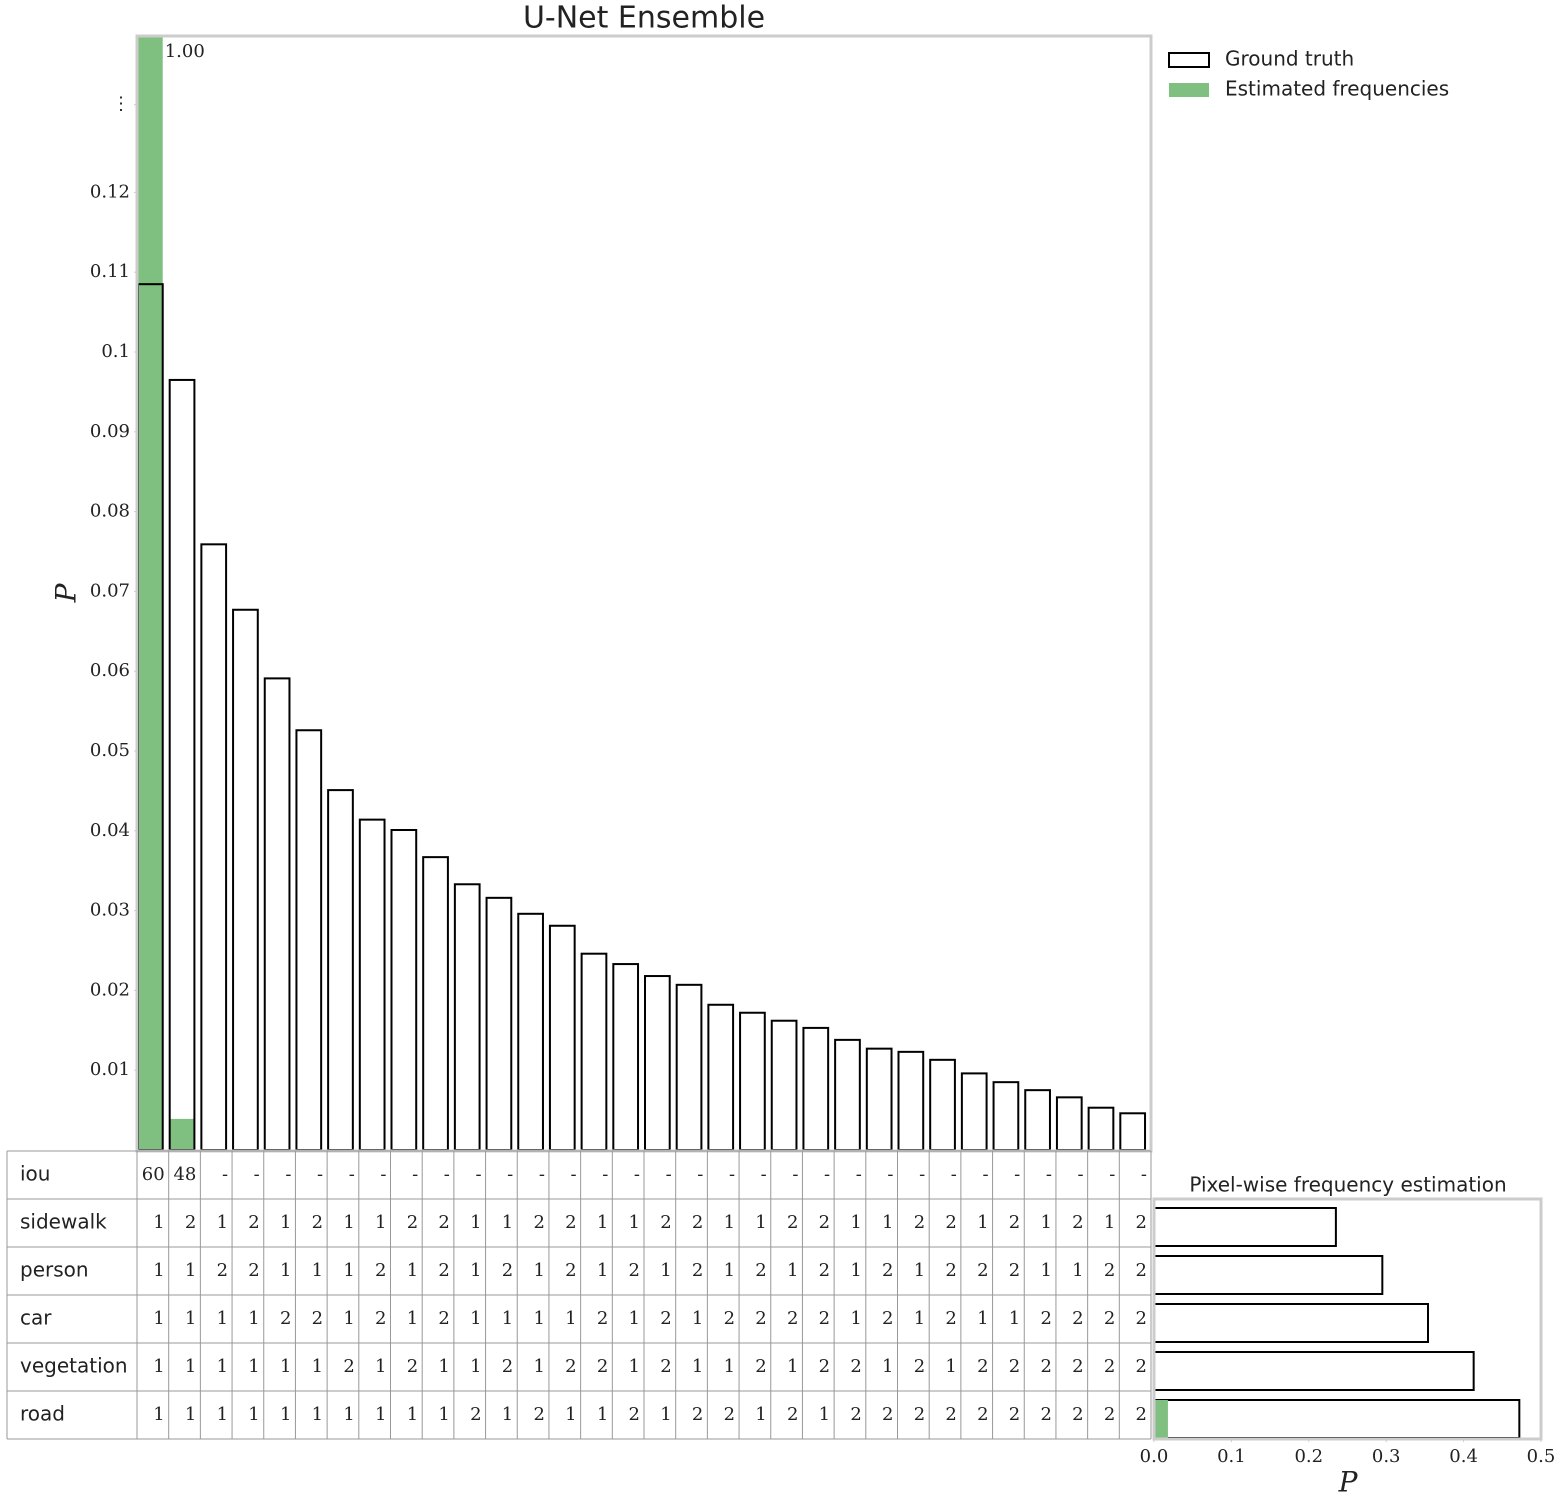  Describe the element at coordinates (110, 191) in the screenshot. I see `y-tick-label: 0.12` at that location.